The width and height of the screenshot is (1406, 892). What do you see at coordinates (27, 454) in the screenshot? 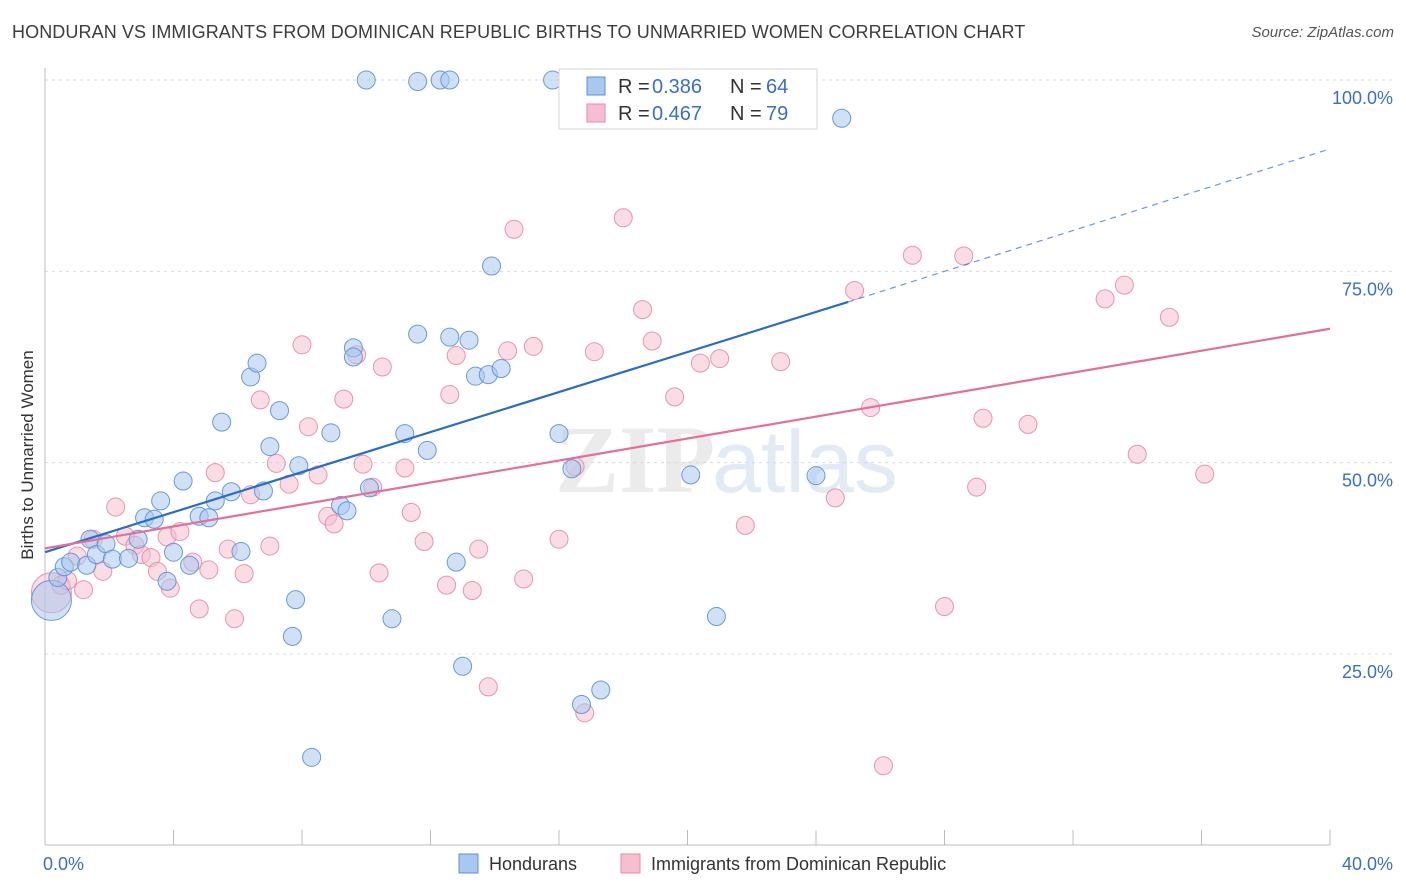
I see `y-axis-title: Births to Unmarried Women` at bounding box center [27, 454].